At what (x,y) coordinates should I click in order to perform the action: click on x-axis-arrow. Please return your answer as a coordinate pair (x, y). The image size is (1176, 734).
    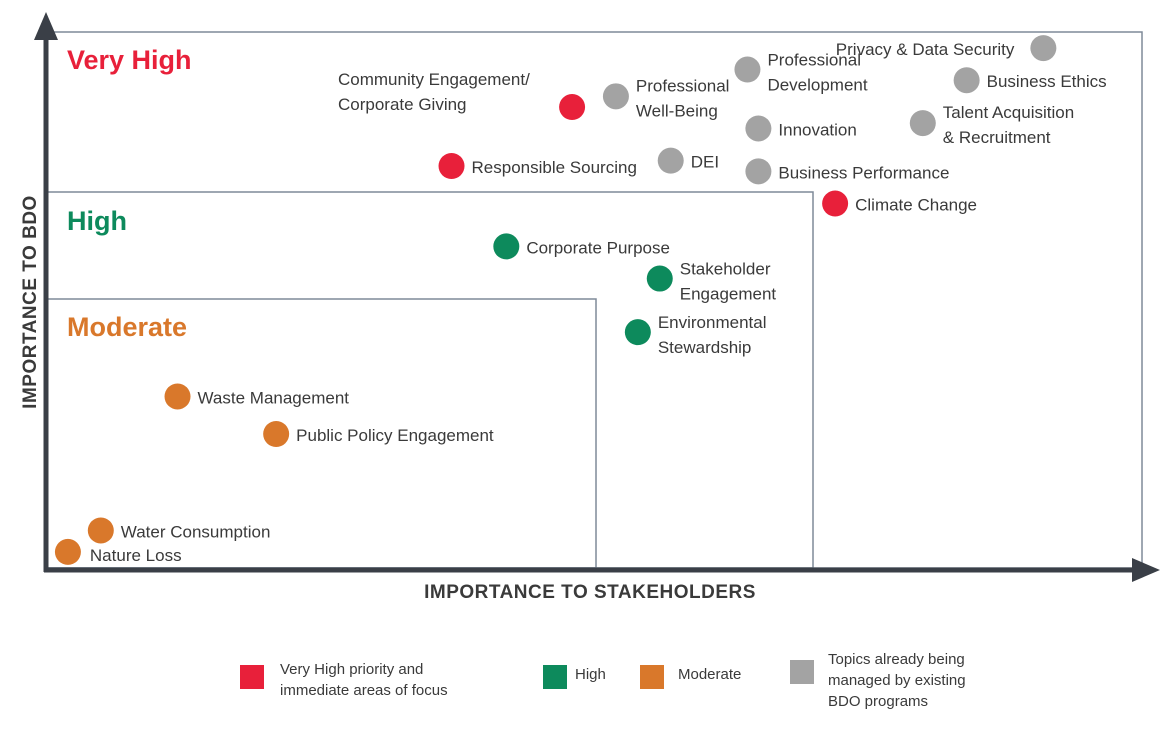
    Looking at the image, I should click on (1146, 570).